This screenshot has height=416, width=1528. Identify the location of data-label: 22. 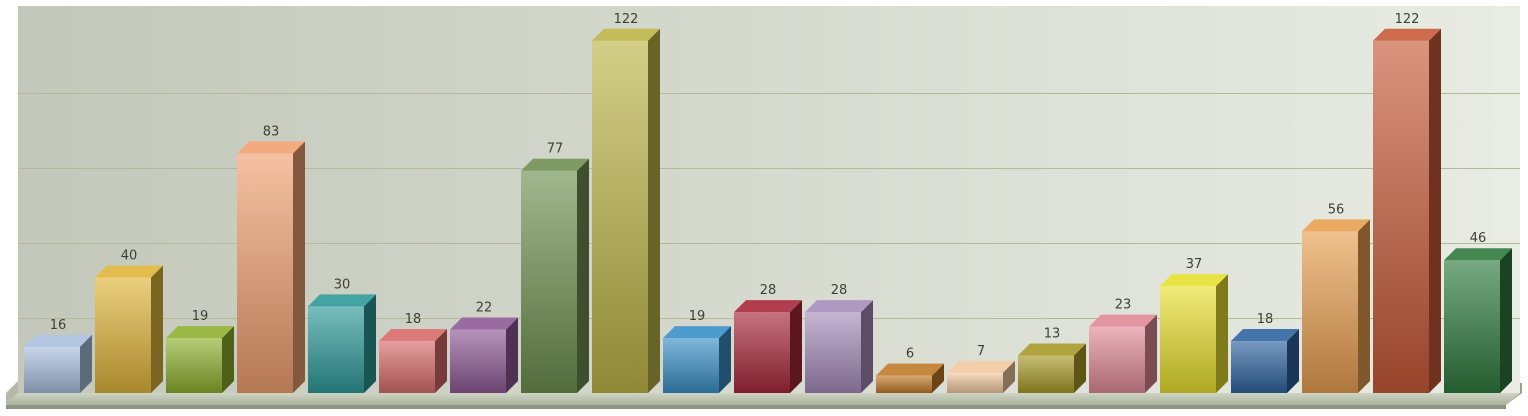
(484, 307).